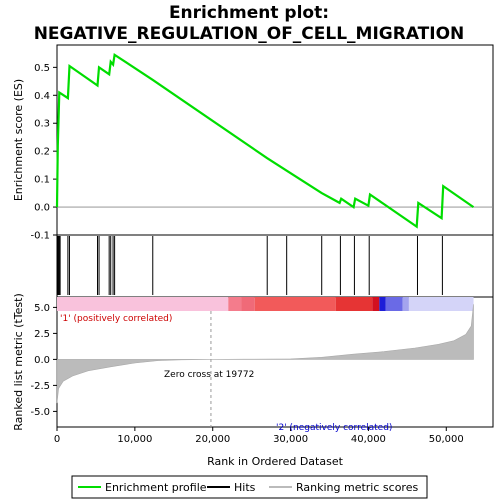 This screenshot has width=500, height=504. Describe the element at coordinates (57, 439) in the screenshot. I see `xtick-label: 0` at that location.